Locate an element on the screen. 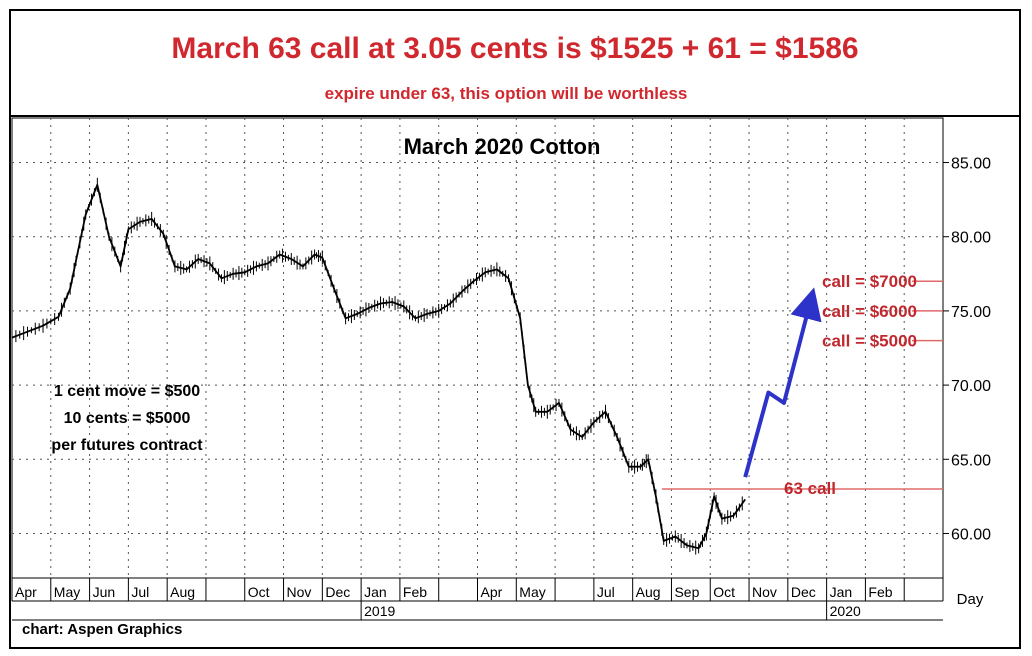 This screenshot has height=656, width=1032. y-tick-label: 60.00 is located at coordinates (971, 534).